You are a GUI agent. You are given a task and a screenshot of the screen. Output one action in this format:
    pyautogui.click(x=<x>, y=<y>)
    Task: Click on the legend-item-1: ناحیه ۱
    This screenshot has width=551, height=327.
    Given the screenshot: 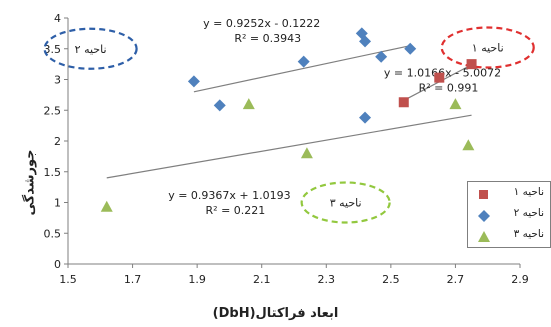 What is the action you would take?
    pyautogui.click(x=512, y=194)
    